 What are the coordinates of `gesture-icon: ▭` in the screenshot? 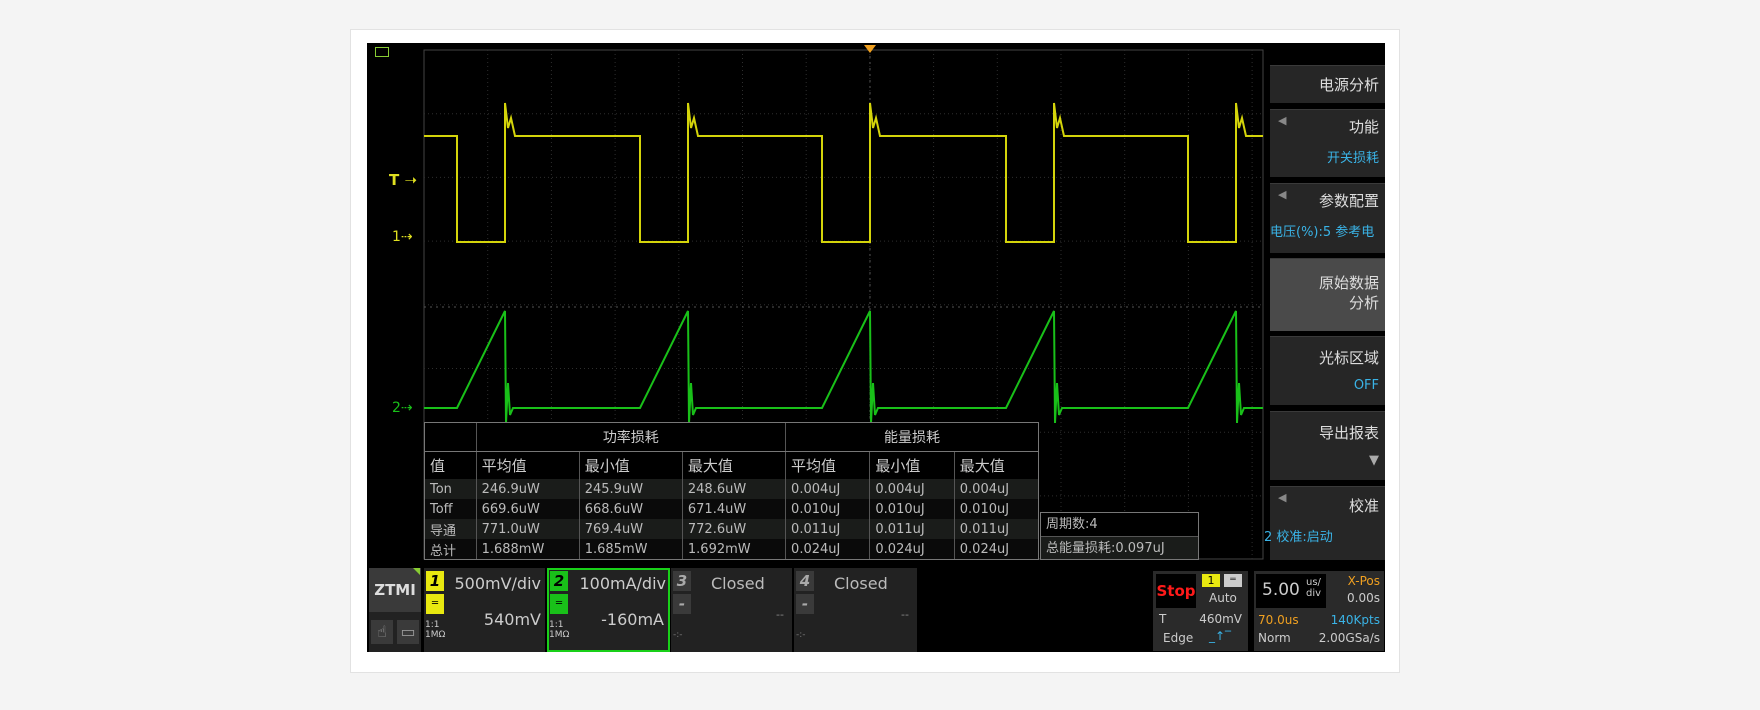 It's located at (408, 632).